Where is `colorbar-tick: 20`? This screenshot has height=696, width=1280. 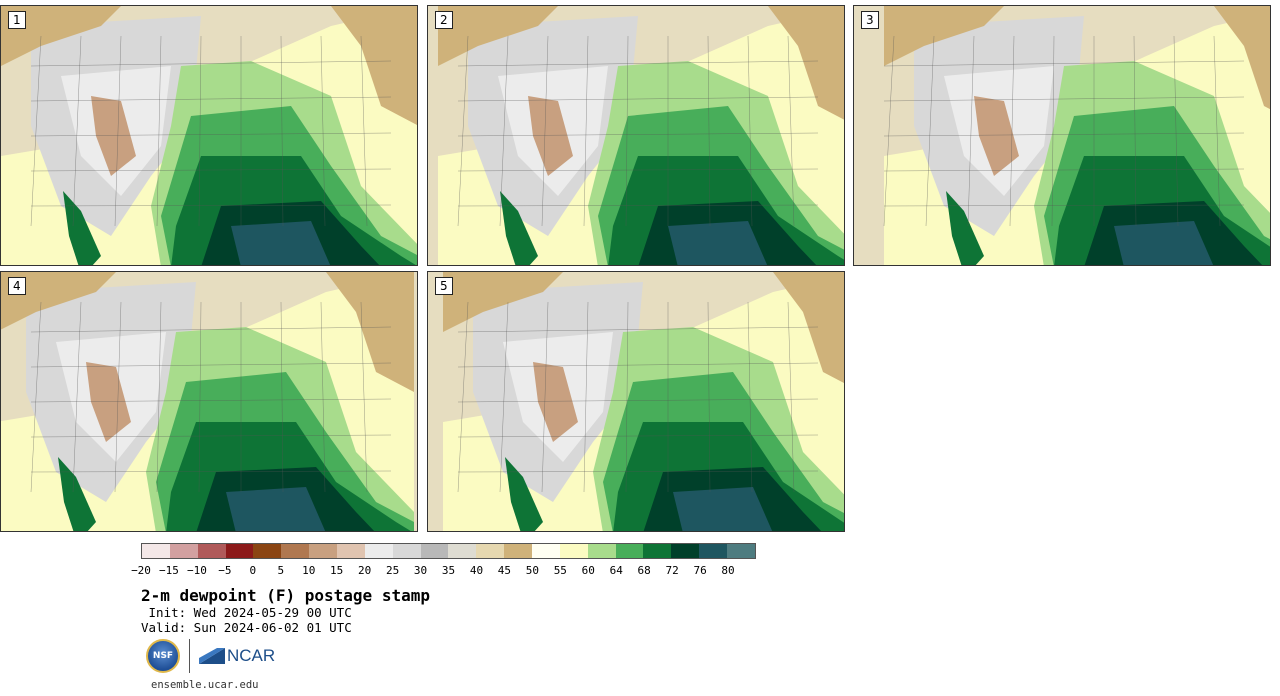
colorbar-tick: 20 is located at coordinates (365, 570).